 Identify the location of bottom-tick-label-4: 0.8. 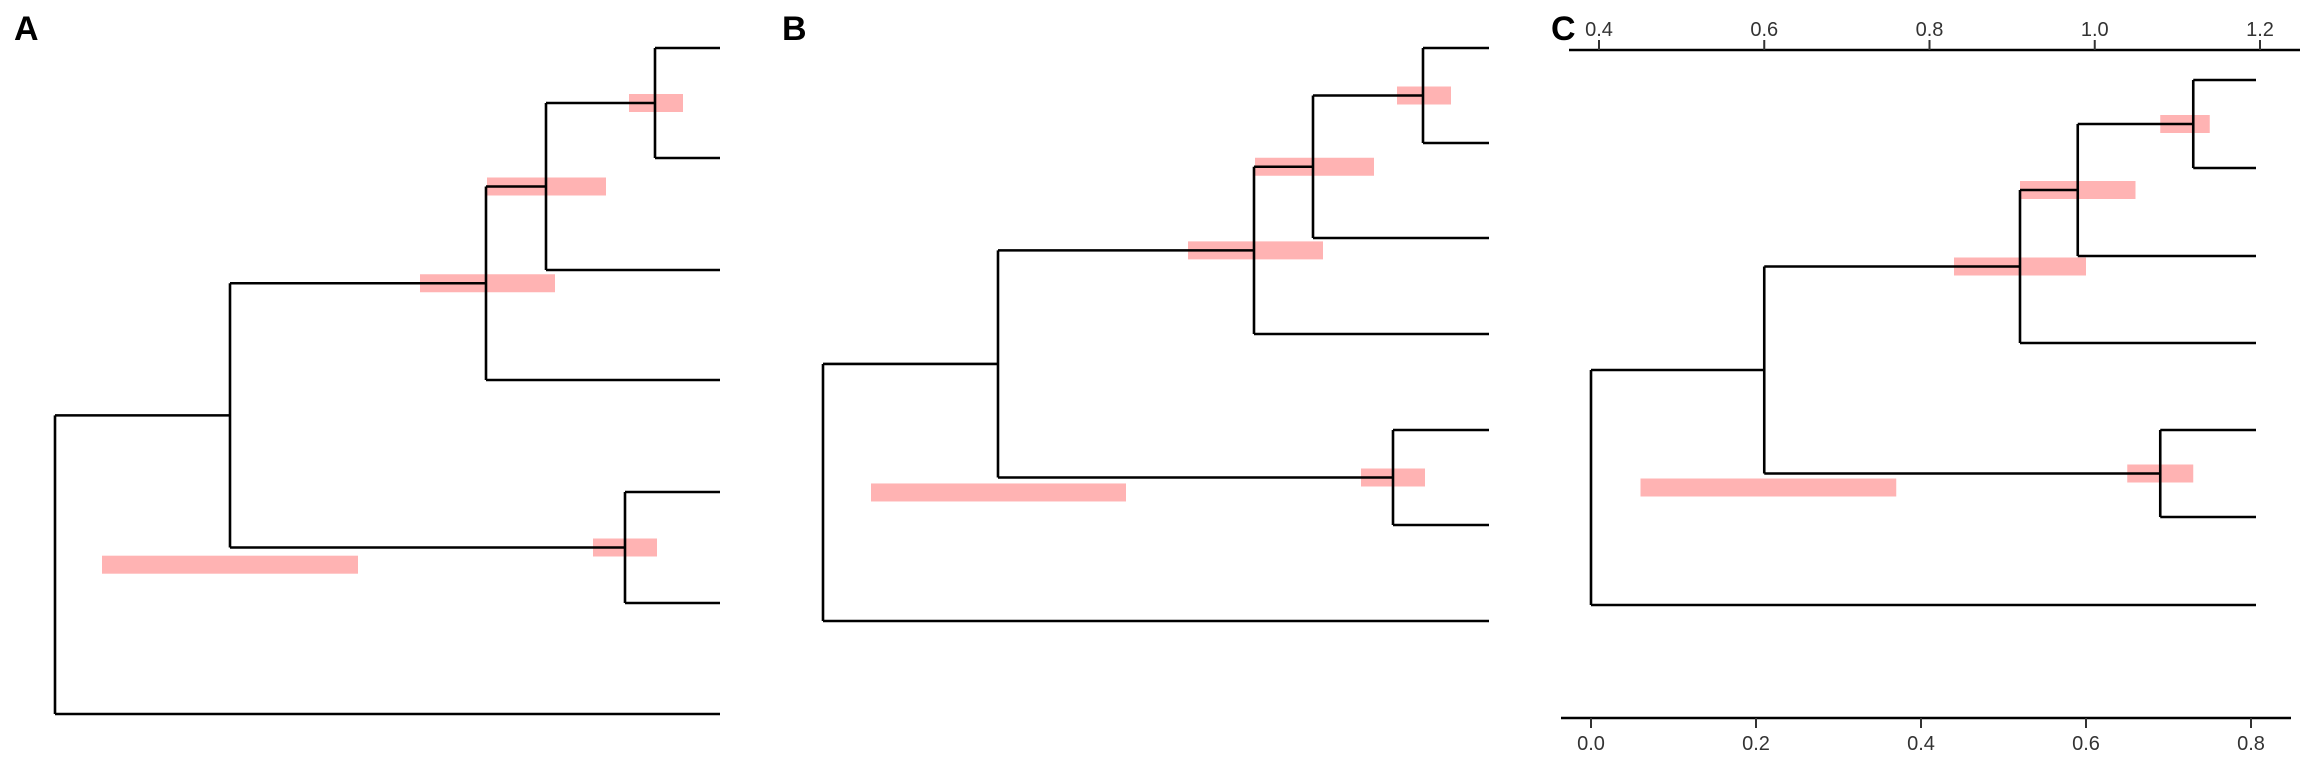
(2251, 744).